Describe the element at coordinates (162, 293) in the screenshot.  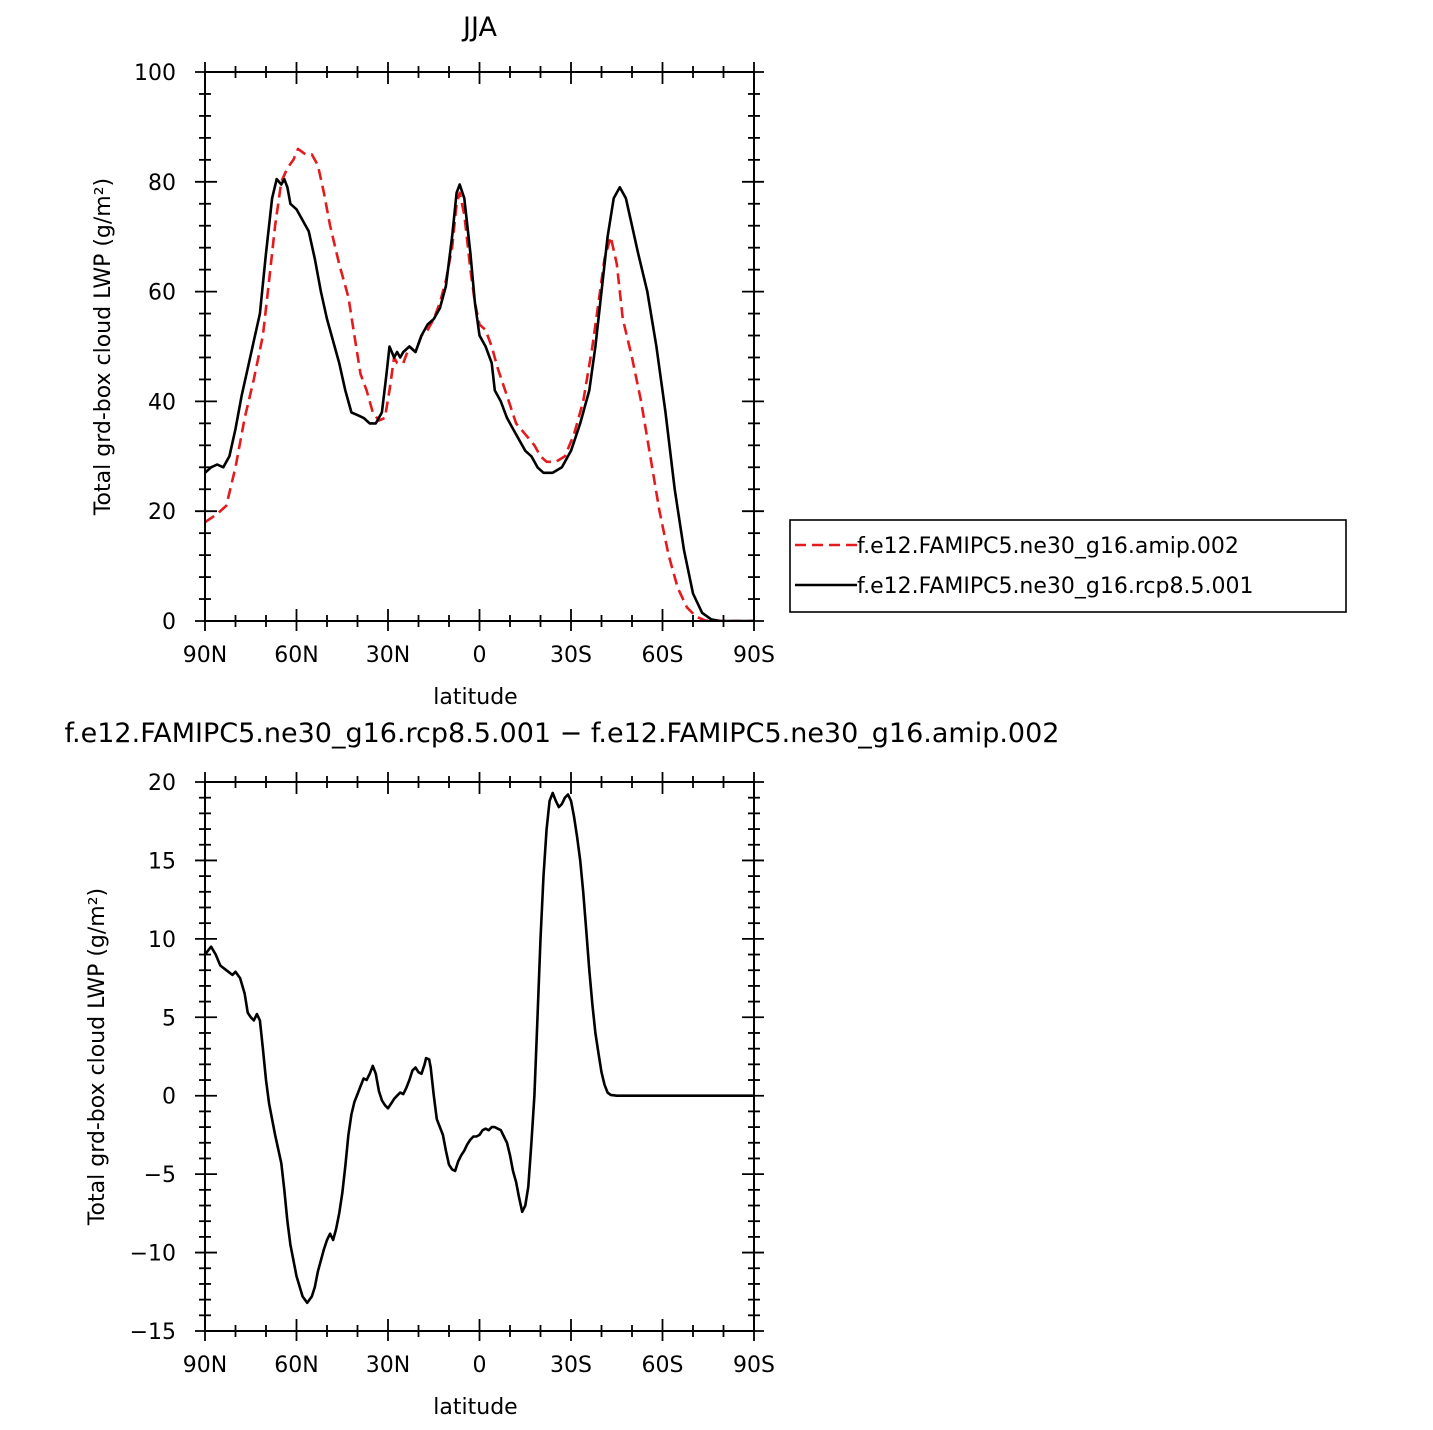
I see `y-tick-label: 60` at that location.